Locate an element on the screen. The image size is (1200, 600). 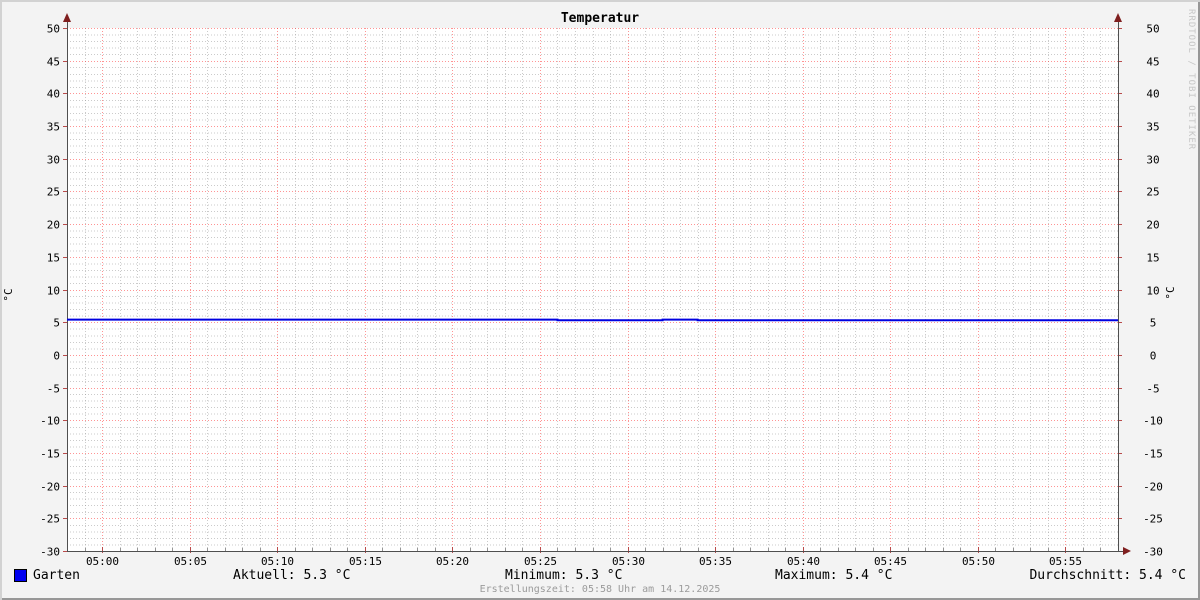
x-tick-label: 05:30 is located at coordinates (628, 561).